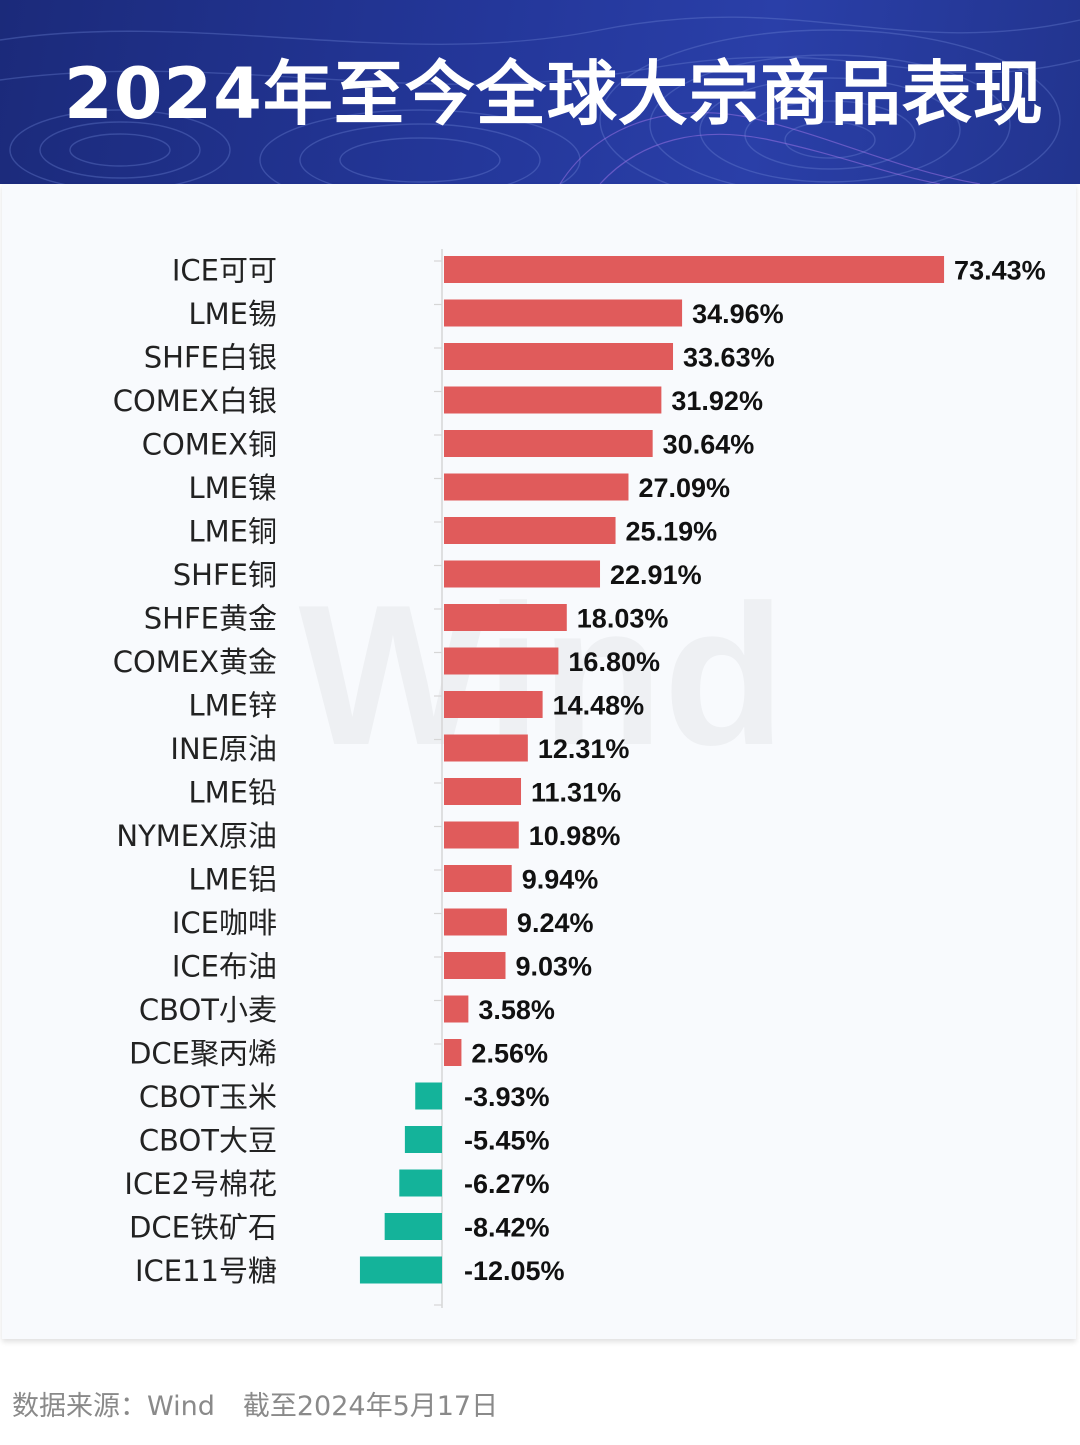 The width and height of the screenshot is (1080, 1445). What do you see at coordinates (232, 880) in the screenshot?
I see `category-label: LME铝` at bounding box center [232, 880].